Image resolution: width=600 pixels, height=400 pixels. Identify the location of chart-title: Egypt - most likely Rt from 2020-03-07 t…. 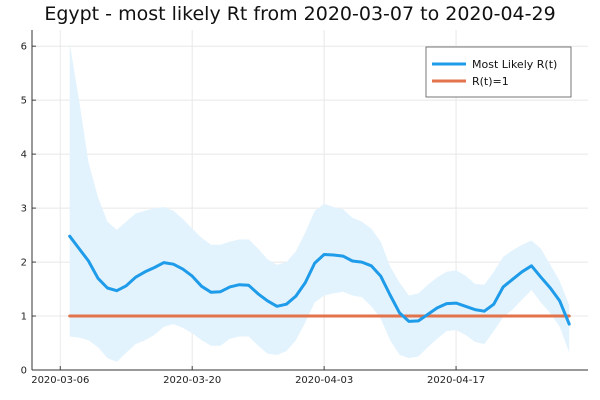
(299, 14).